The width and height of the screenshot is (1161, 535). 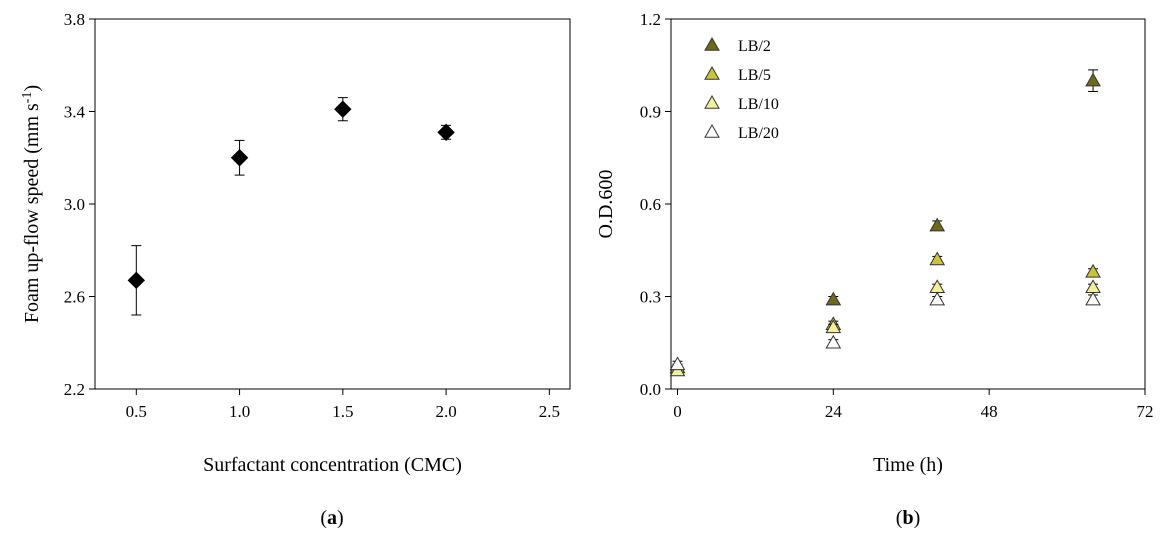 What do you see at coordinates (908, 518) in the screenshot?
I see `panel-caption: (b)` at bounding box center [908, 518].